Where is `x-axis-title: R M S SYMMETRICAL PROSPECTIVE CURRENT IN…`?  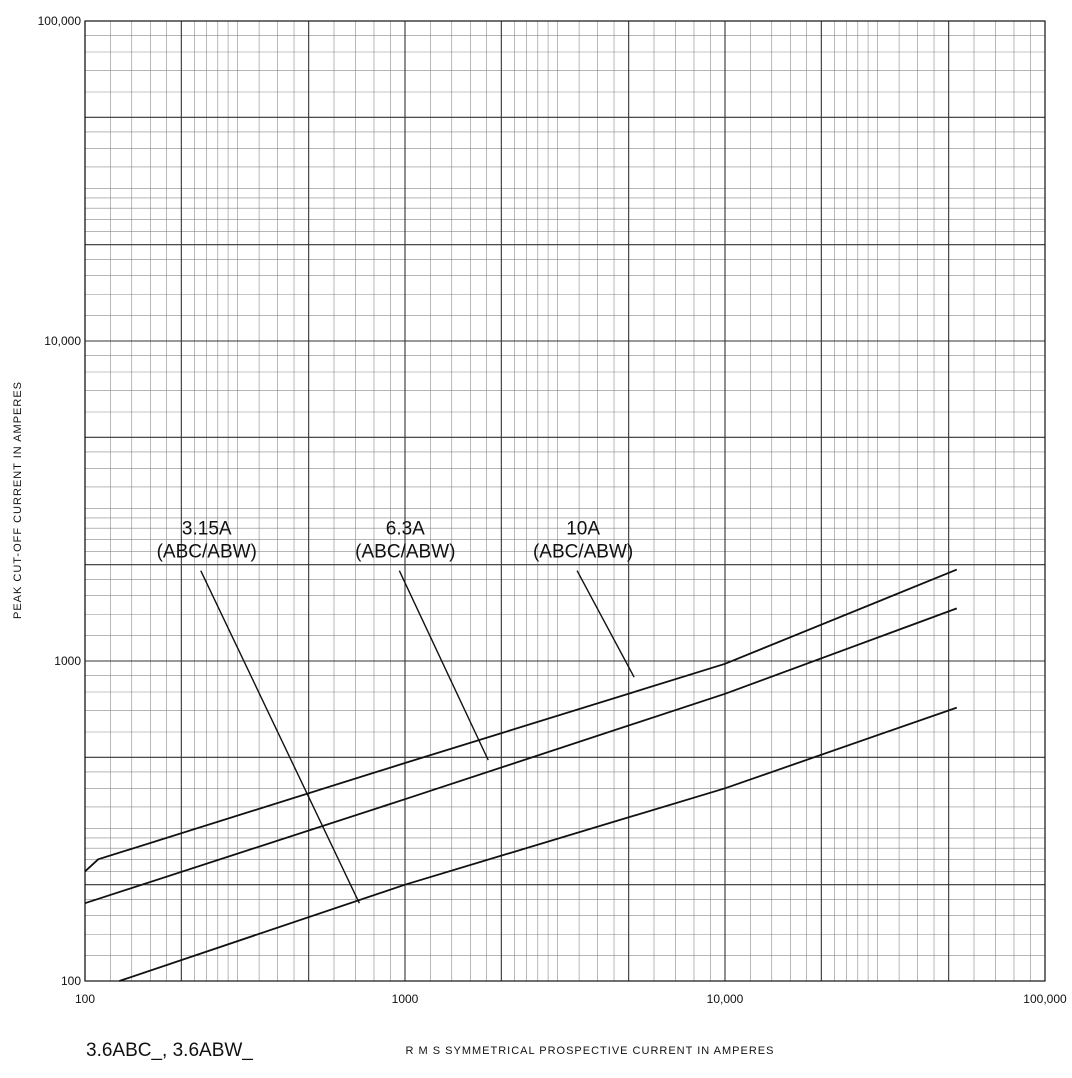
x-axis-title: R M S SYMMETRICAL PROSPECTIVE CURRENT IN… is located at coordinates (590, 1051).